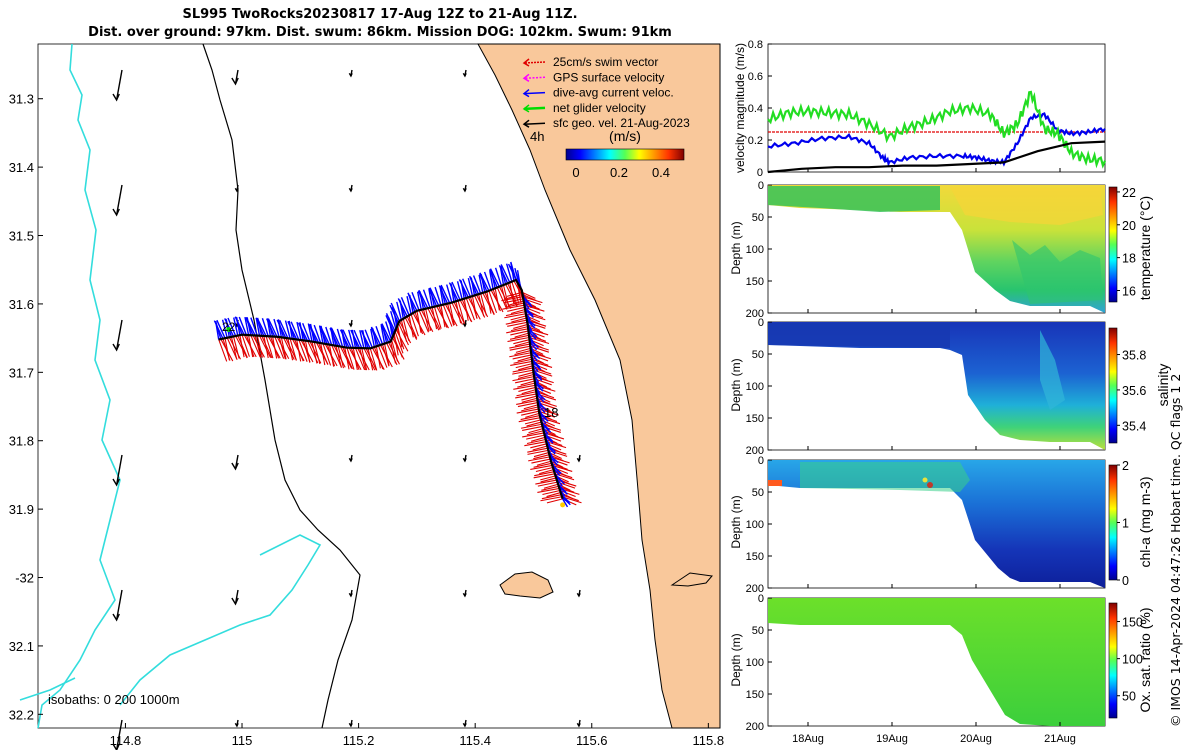 This screenshot has width=1200, height=750. I want to click on velocity-y-tick-label: 0.8, so click(755, 45).